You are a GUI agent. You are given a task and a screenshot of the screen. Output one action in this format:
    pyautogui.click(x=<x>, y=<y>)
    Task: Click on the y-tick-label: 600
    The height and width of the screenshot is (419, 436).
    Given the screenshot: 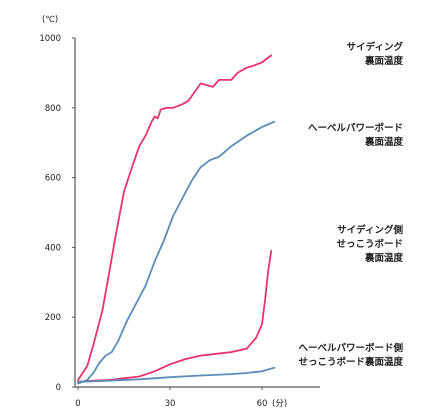 What is the action you would take?
    pyautogui.click(x=53, y=179)
    